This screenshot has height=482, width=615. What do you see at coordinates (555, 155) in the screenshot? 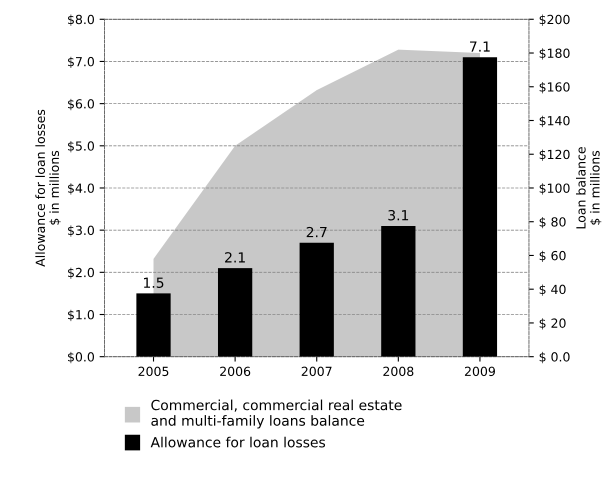
I see `y2-tick-label: $120` at bounding box center [555, 155].